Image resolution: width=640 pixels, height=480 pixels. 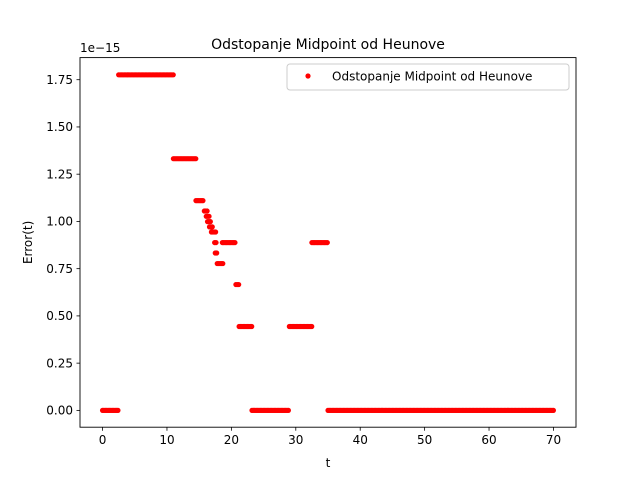 I want to click on y-tick-label: 1.50, so click(x=59, y=127).